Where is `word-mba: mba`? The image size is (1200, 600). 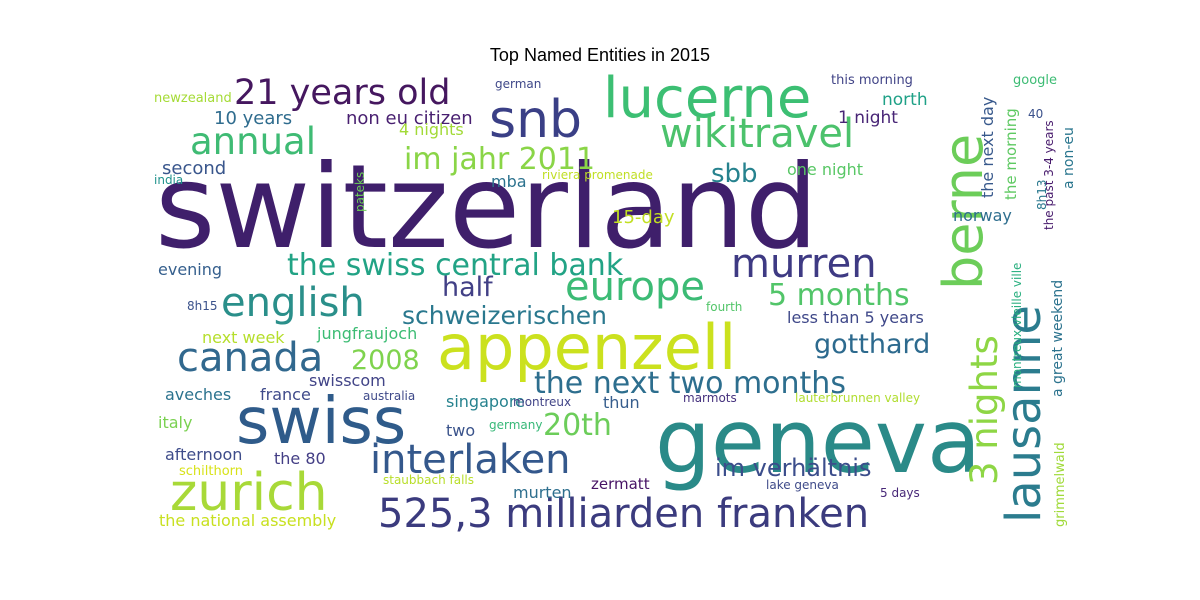 word-mba: mba is located at coordinates (509, 181).